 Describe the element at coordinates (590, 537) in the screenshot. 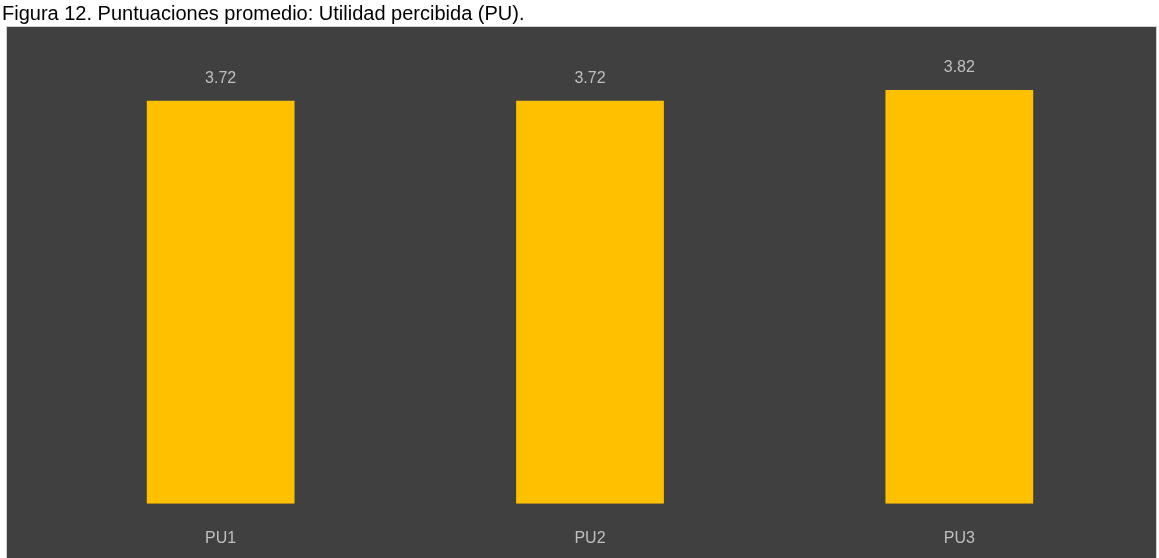

I see `x-tick-label: PU2` at that location.